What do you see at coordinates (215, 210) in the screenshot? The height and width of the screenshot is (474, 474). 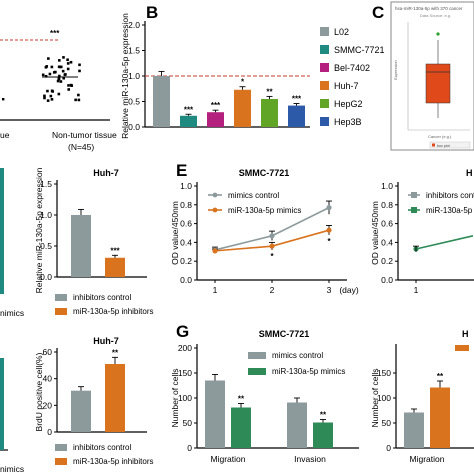 I see `panel-e-legend-marker` at bounding box center [215, 210].